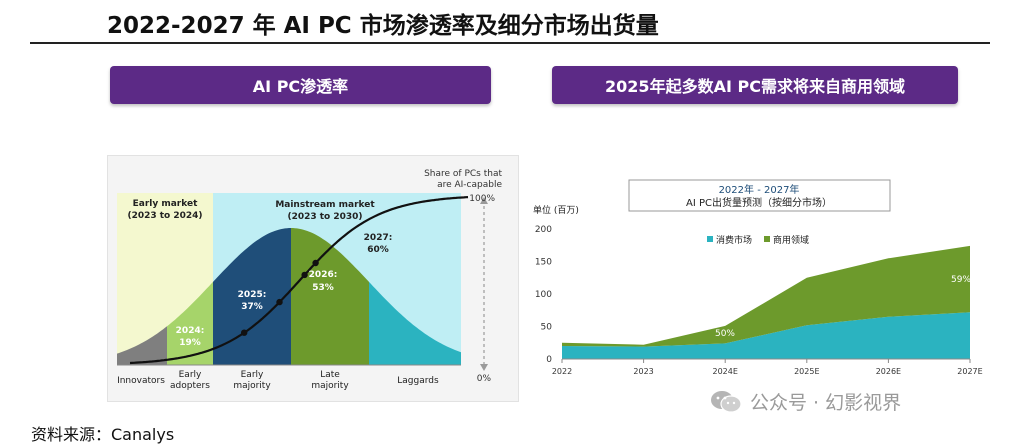 The height and width of the screenshot is (448, 1019). Describe the element at coordinates (190, 375) in the screenshot. I see `segment-label-early-adopters-1: Early` at that location.